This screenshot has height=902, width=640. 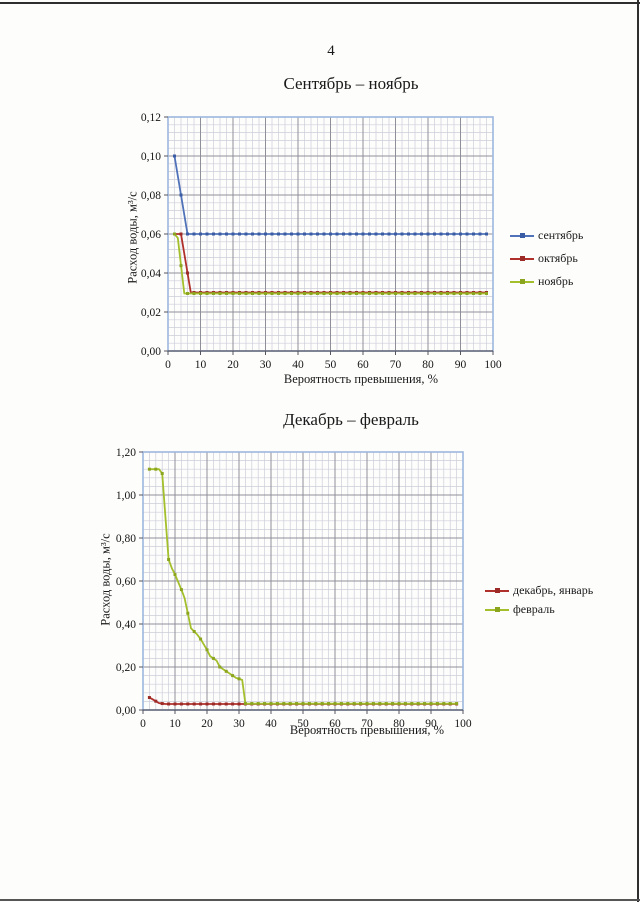 What do you see at coordinates (553, 590) in the screenshot?
I see `legend-label: декабрь, январь` at bounding box center [553, 590].